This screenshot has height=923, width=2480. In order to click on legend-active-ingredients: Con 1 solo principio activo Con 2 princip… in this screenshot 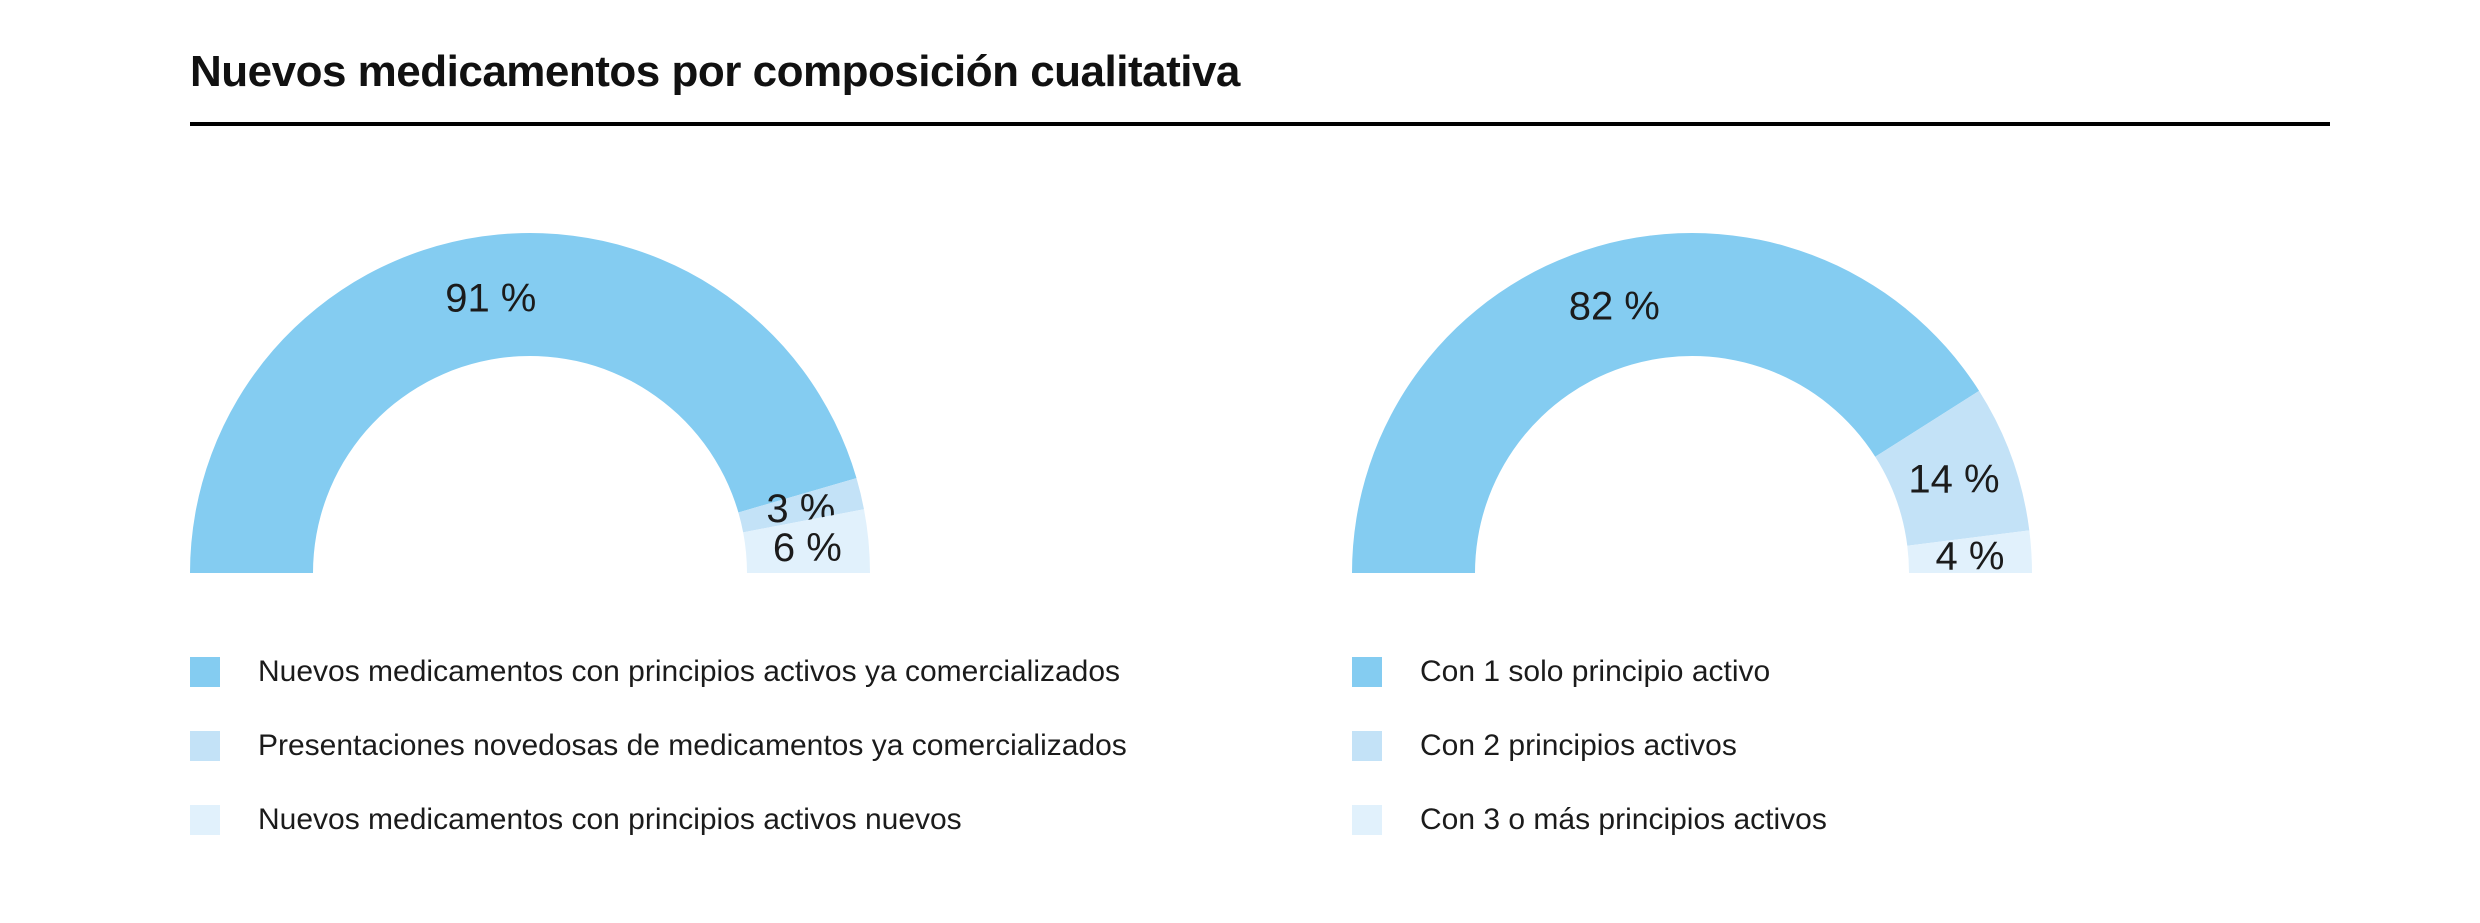, I will do `click(1589, 746)`.